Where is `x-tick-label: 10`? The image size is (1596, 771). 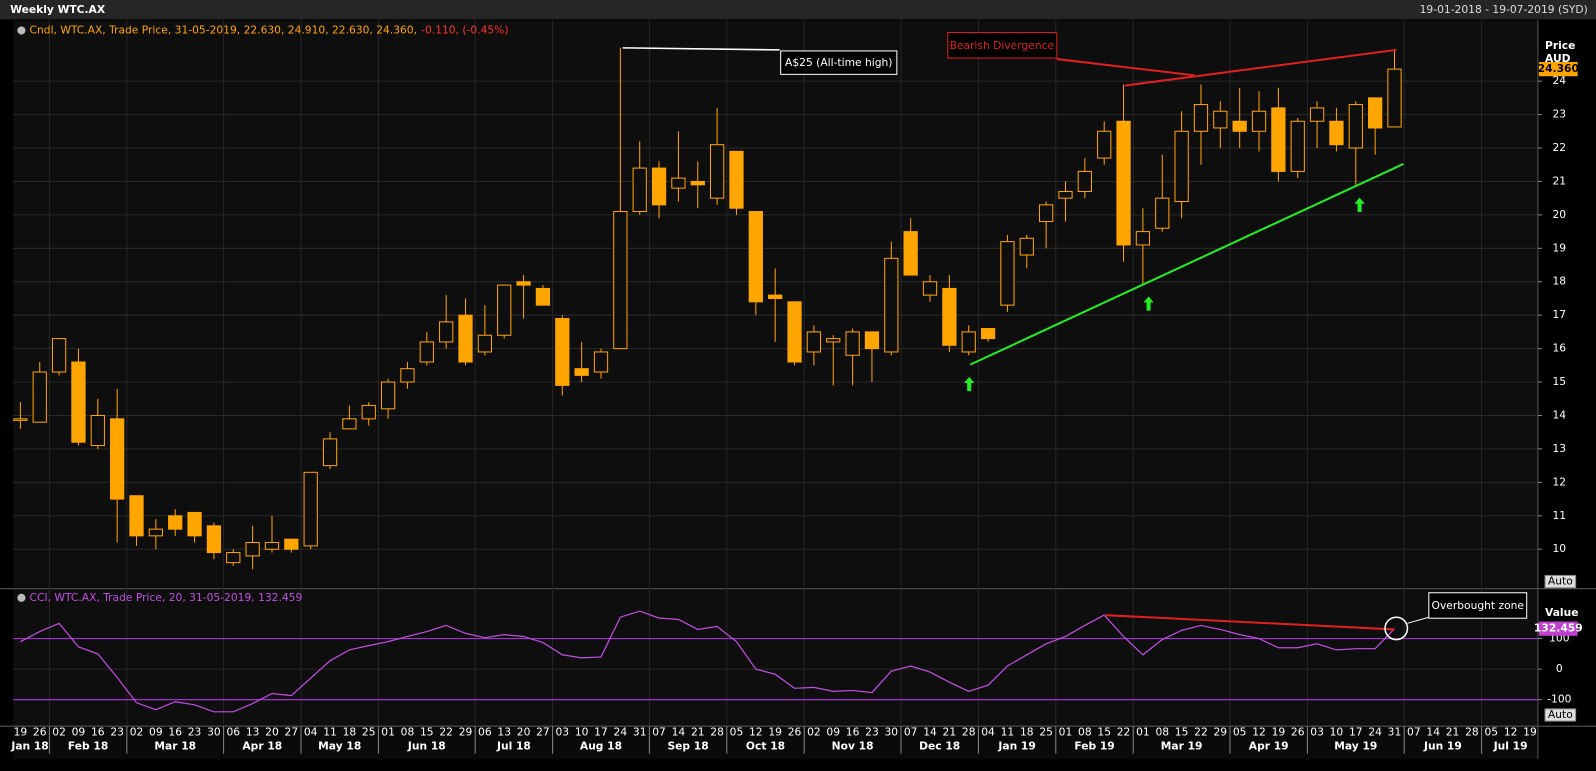
x-tick-label: 10 is located at coordinates (1337, 731).